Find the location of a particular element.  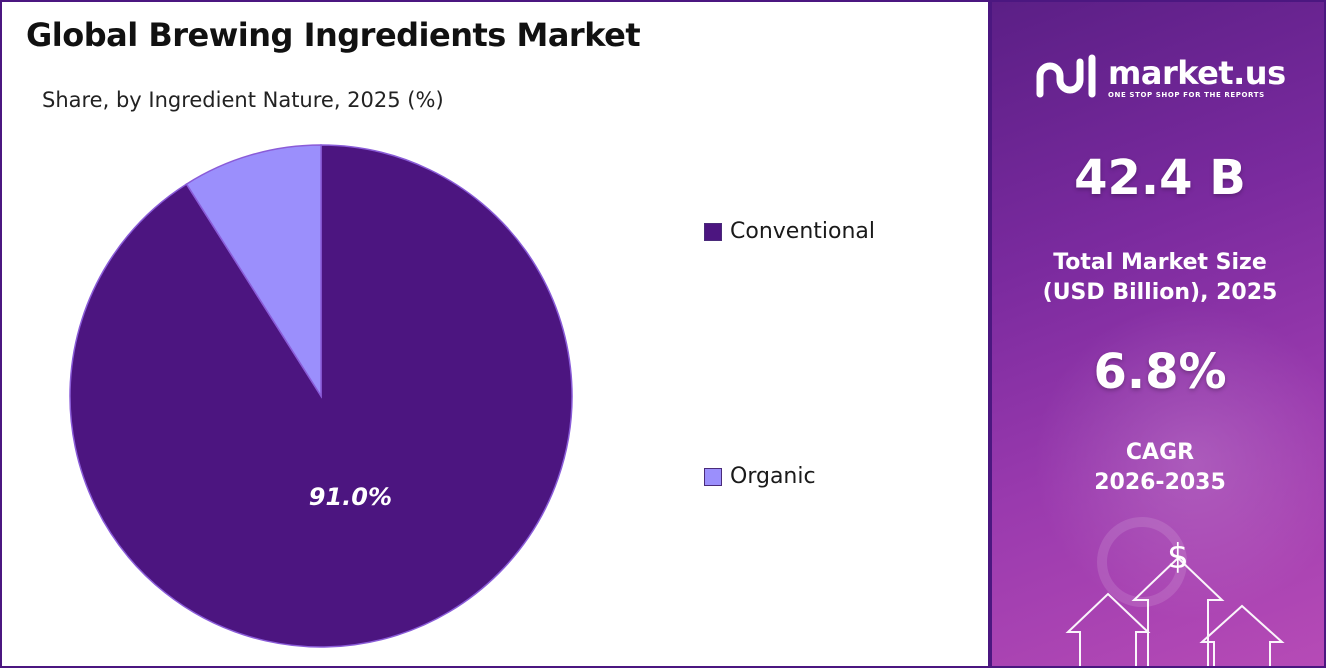

arrow-left-icon is located at coordinates (1108, 629).